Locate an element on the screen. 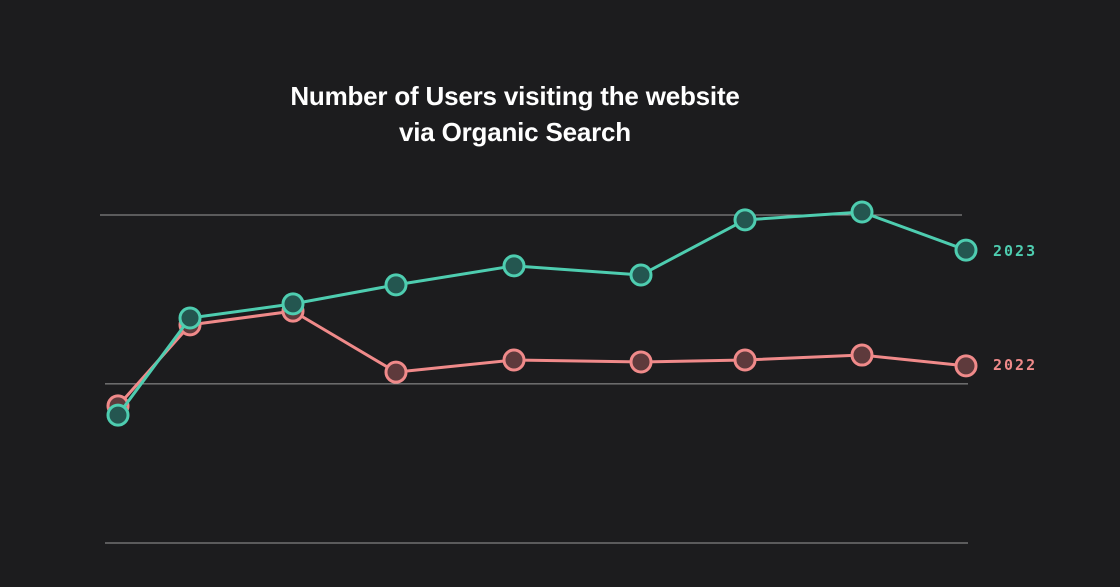  legend-label-2022: 2022 is located at coordinates (1015, 365).